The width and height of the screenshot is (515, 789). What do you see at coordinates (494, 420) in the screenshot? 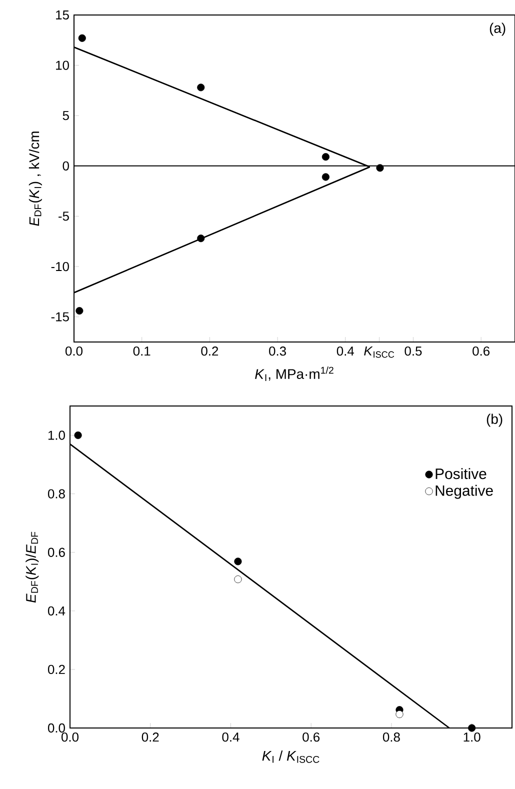
I see `annotation: (b)` at bounding box center [494, 420].